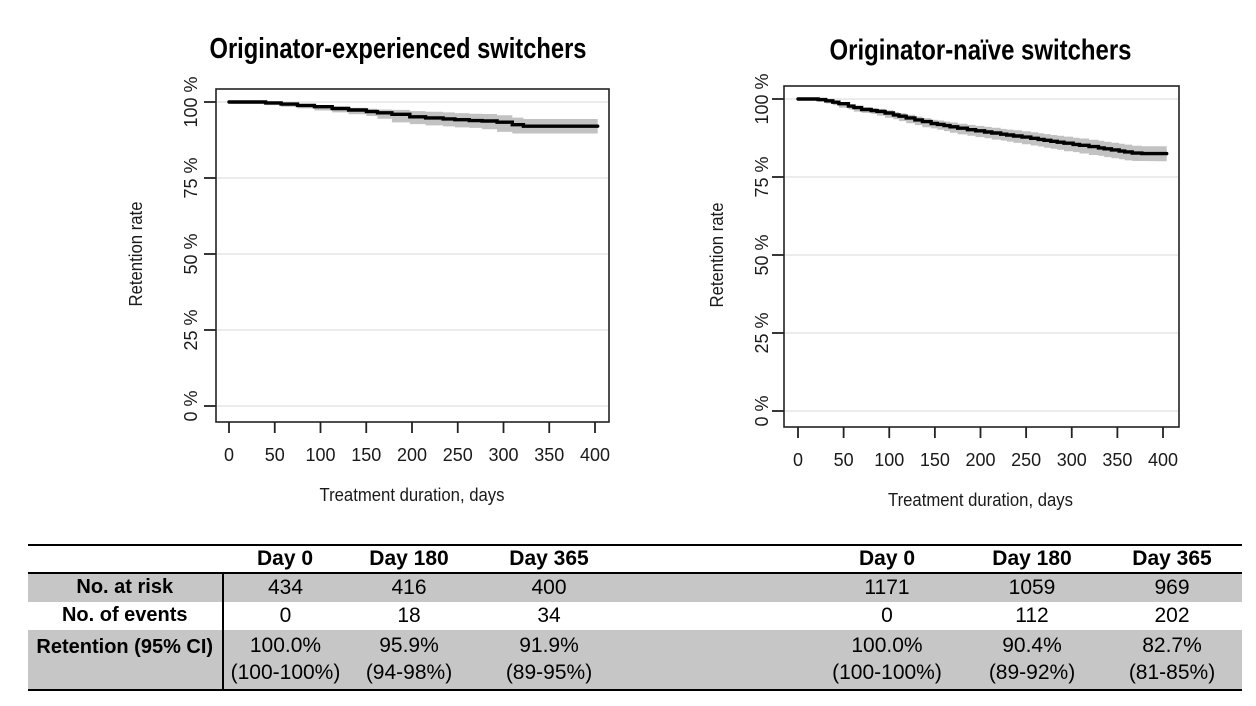 This screenshot has width=1256, height=706. Describe the element at coordinates (981, 51) in the screenshot. I see `svg-text: Originator-naïve switchers` at that location.